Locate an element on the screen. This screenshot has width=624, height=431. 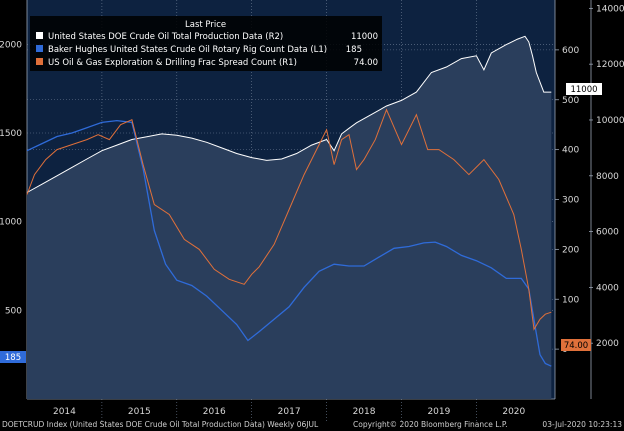
right2-tick-label: 2000 is located at coordinates (607, 344).